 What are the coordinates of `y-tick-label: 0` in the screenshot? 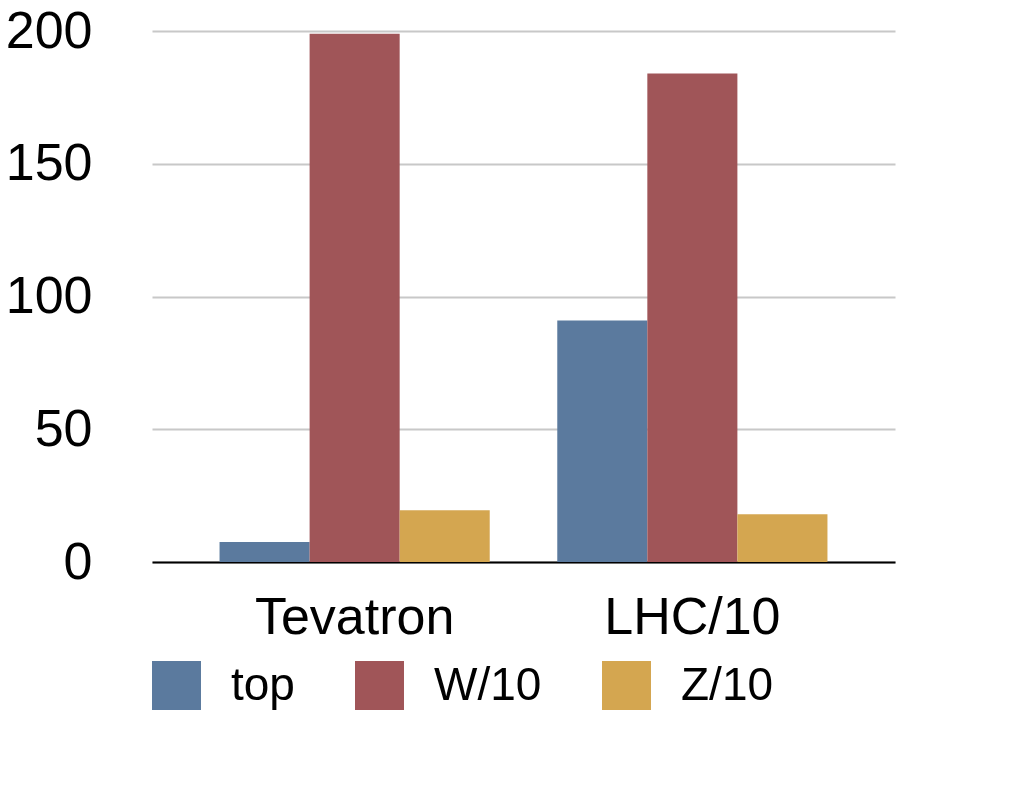 It's located at (78, 560).